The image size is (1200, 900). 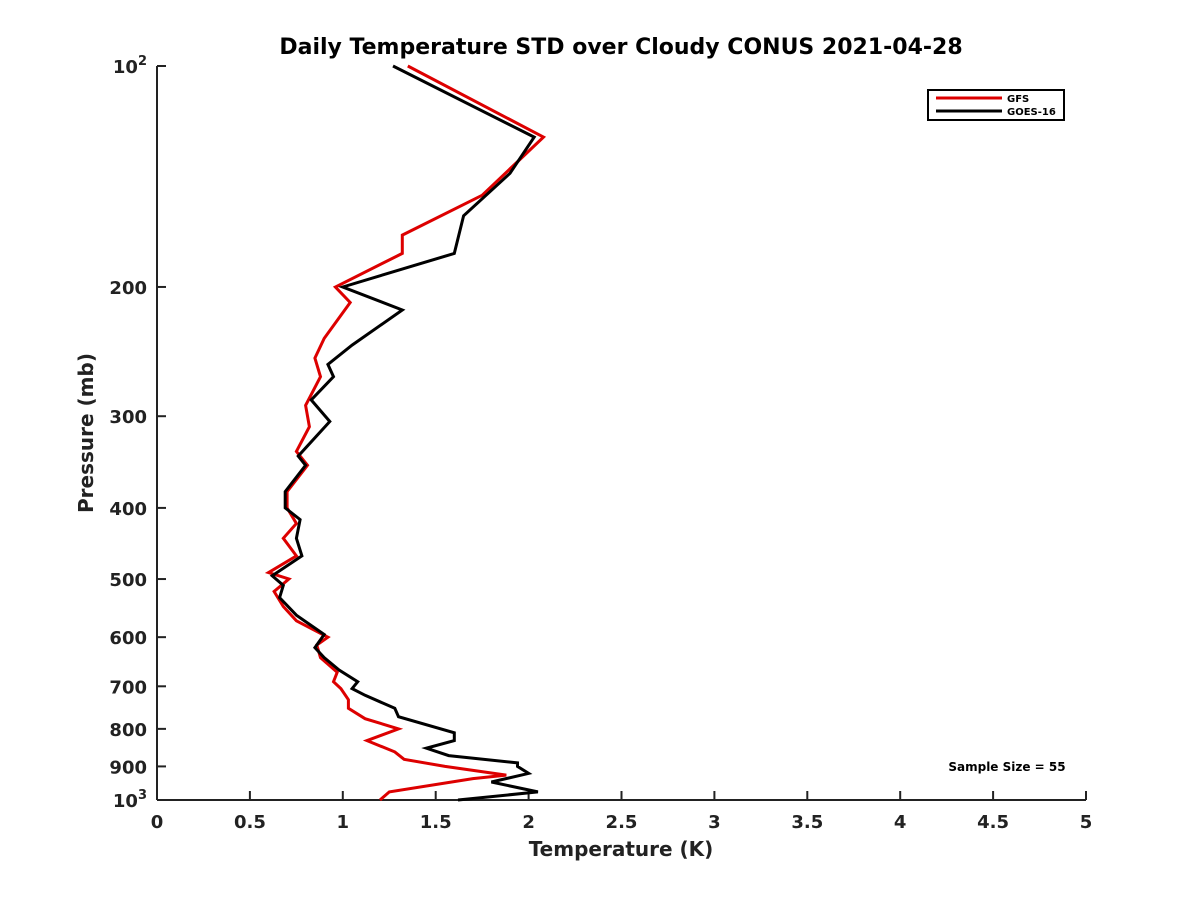 What do you see at coordinates (128, 638) in the screenshot?
I see `y-tick-label: 600` at bounding box center [128, 638].